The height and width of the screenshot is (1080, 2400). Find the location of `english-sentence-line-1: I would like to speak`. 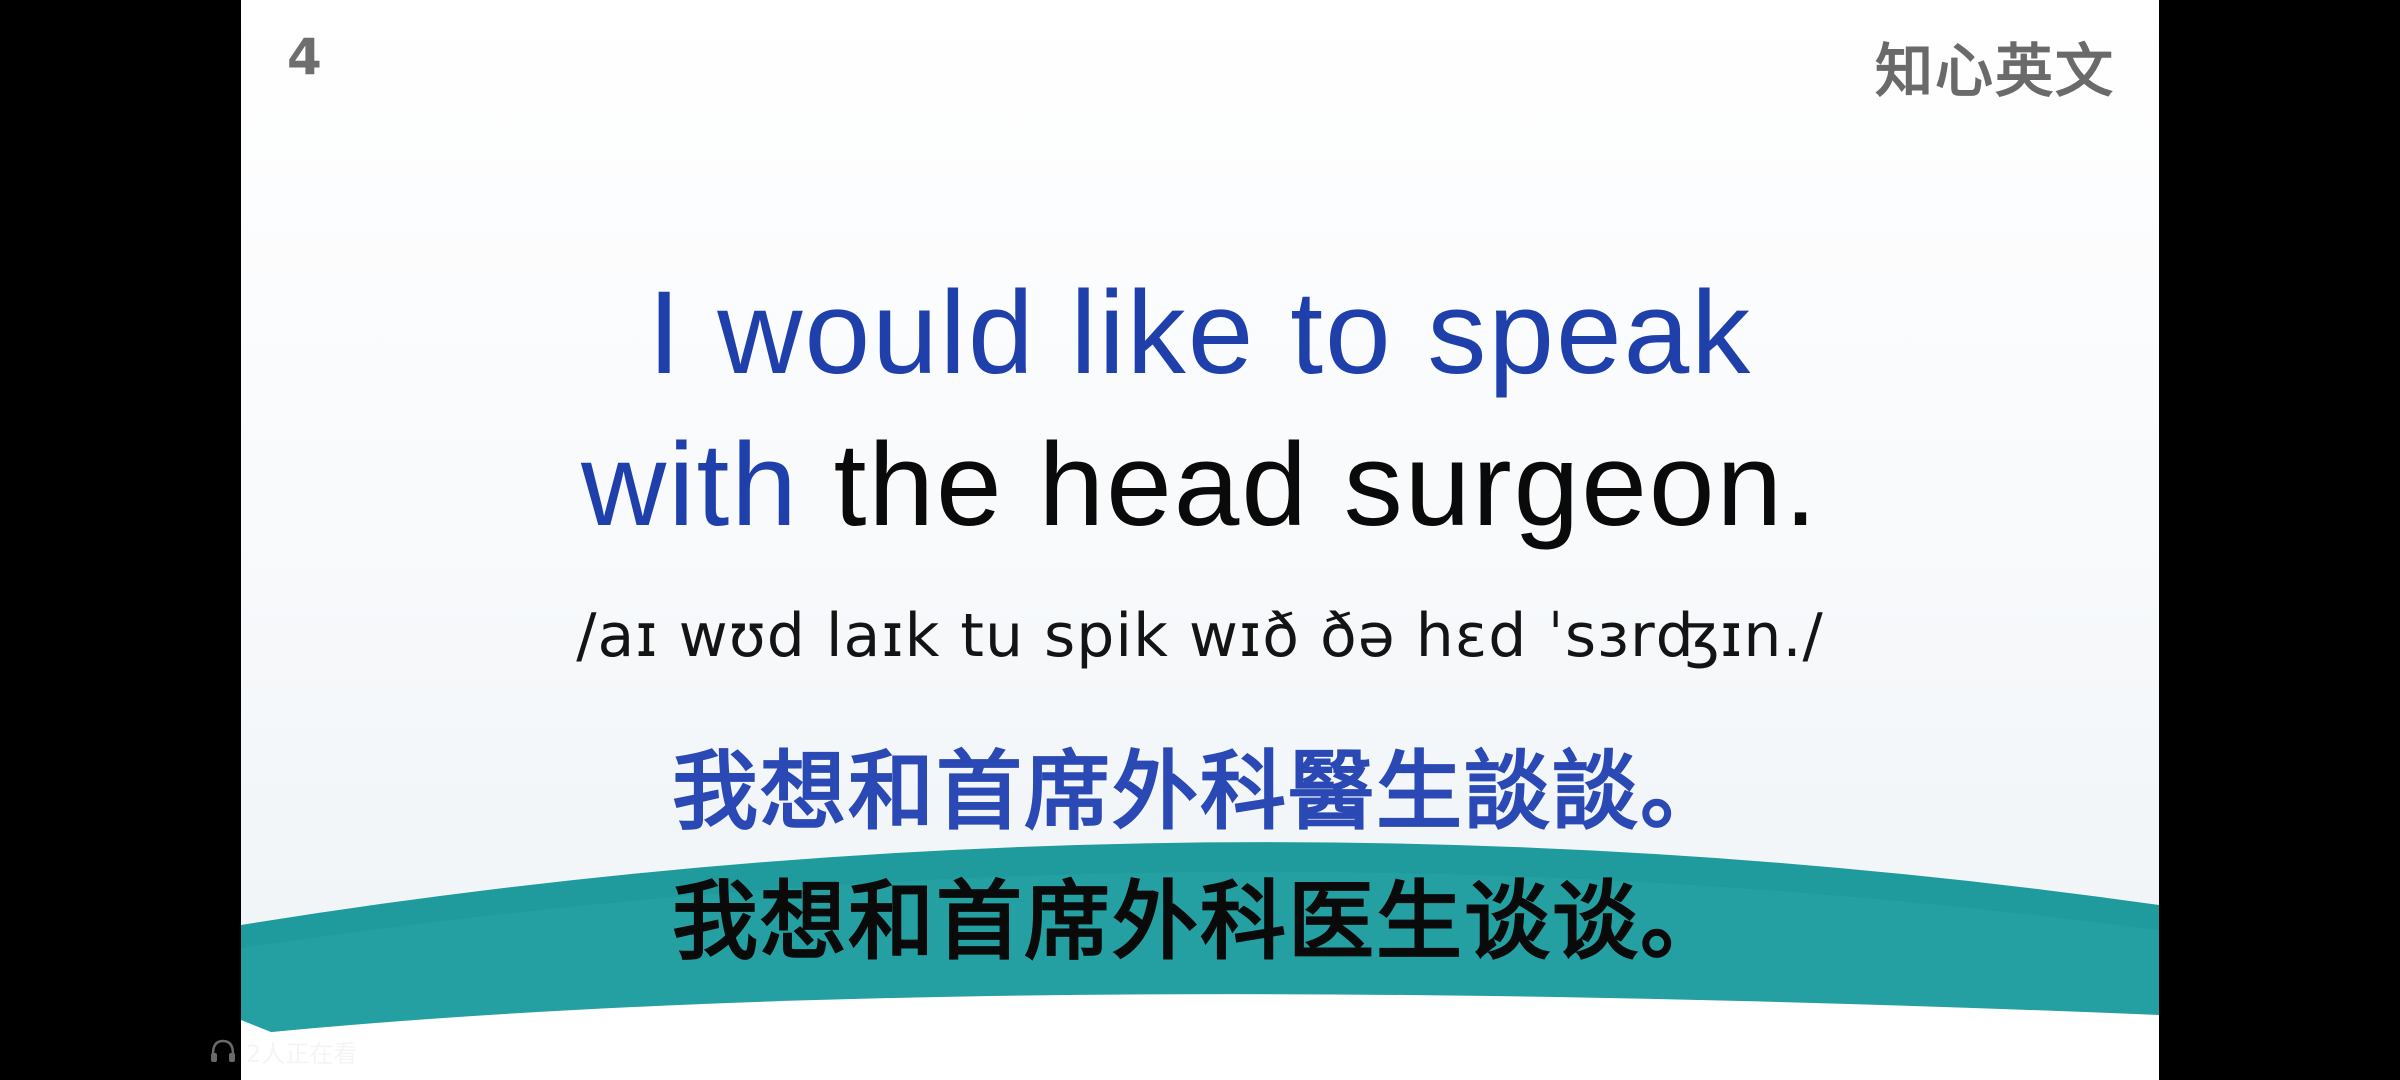

english-sentence-line-1: I would like to speak is located at coordinates (1200, 333).